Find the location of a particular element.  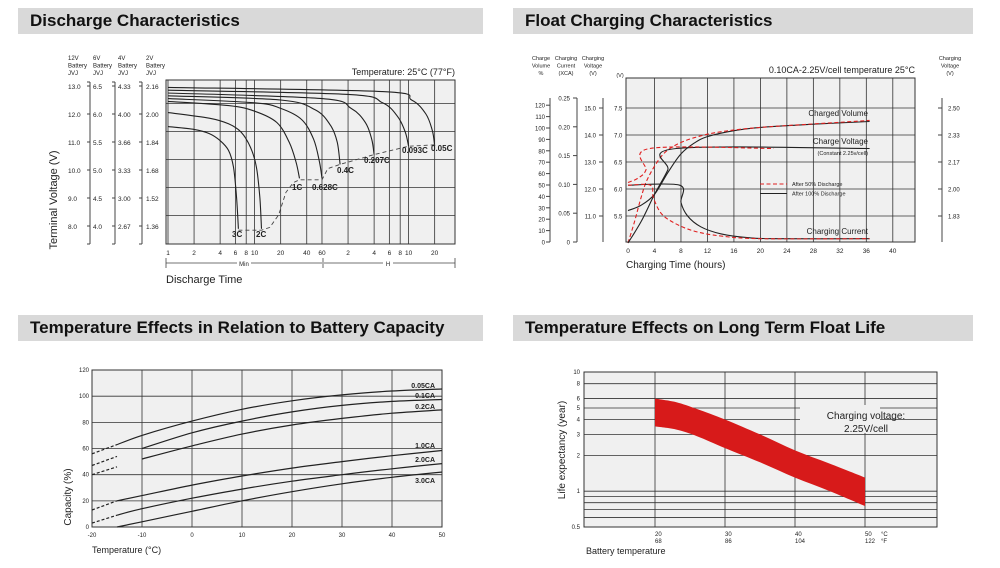

panel-header-float-charging: Float Charging Characteristics is located at coordinates (743, 21).